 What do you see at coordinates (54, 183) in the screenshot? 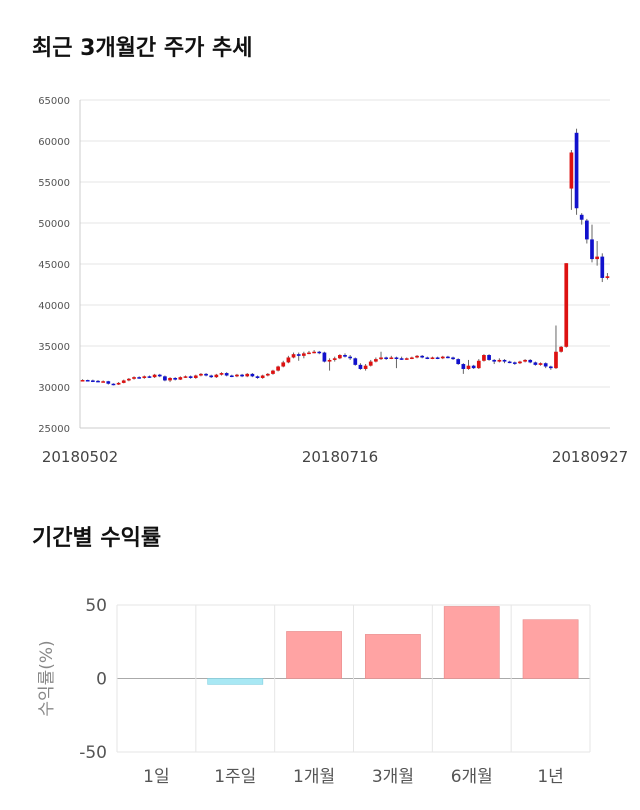
I see `y-tick-label: 55000` at bounding box center [54, 183].